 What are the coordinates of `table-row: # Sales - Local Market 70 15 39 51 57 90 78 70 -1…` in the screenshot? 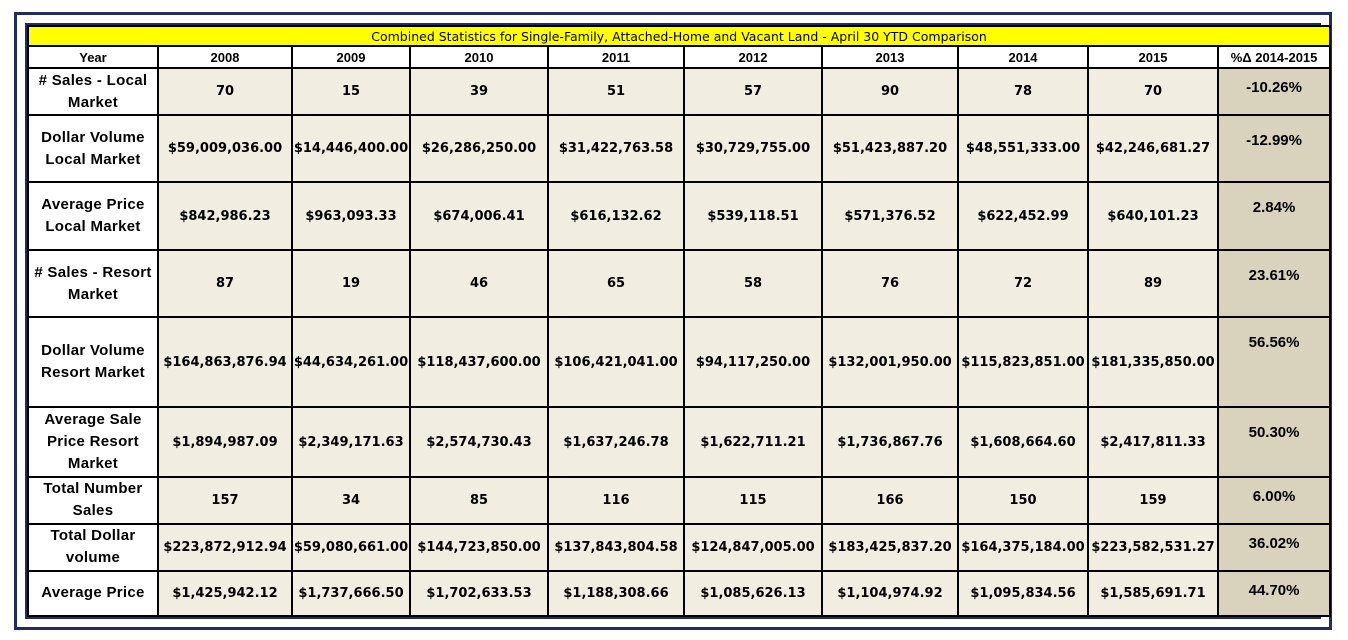 It's located at (679, 91).